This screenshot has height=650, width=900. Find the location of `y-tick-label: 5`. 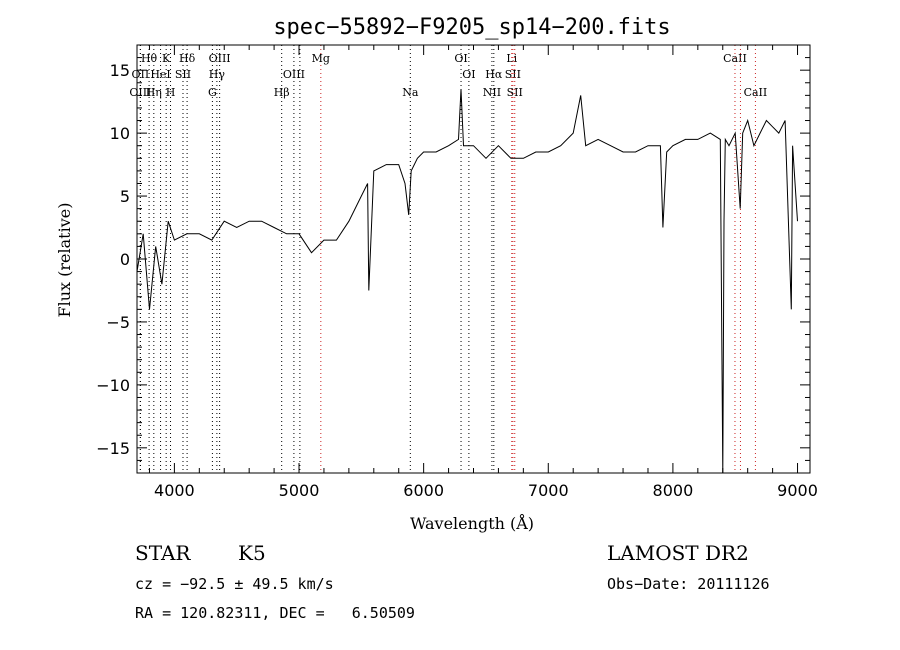

y-tick-label: 5 is located at coordinates (125, 196).